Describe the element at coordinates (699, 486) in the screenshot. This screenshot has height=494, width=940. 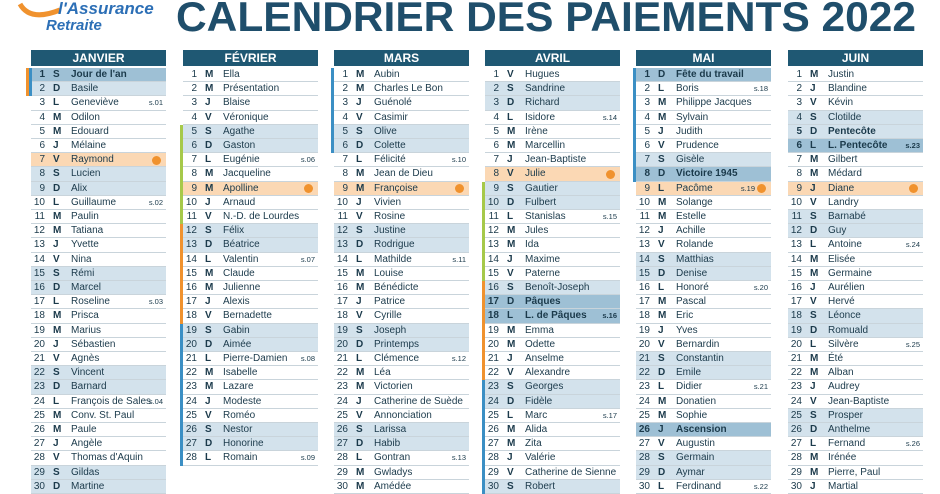
I see `saint-name: Ferdinand` at that location.